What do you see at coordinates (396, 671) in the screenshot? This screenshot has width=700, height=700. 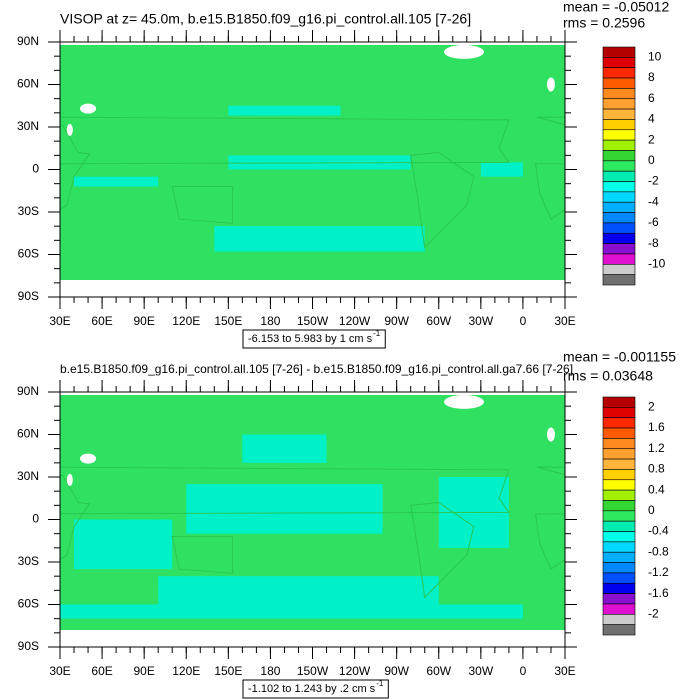 I see `lon-label: 90W` at bounding box center [396, 671].